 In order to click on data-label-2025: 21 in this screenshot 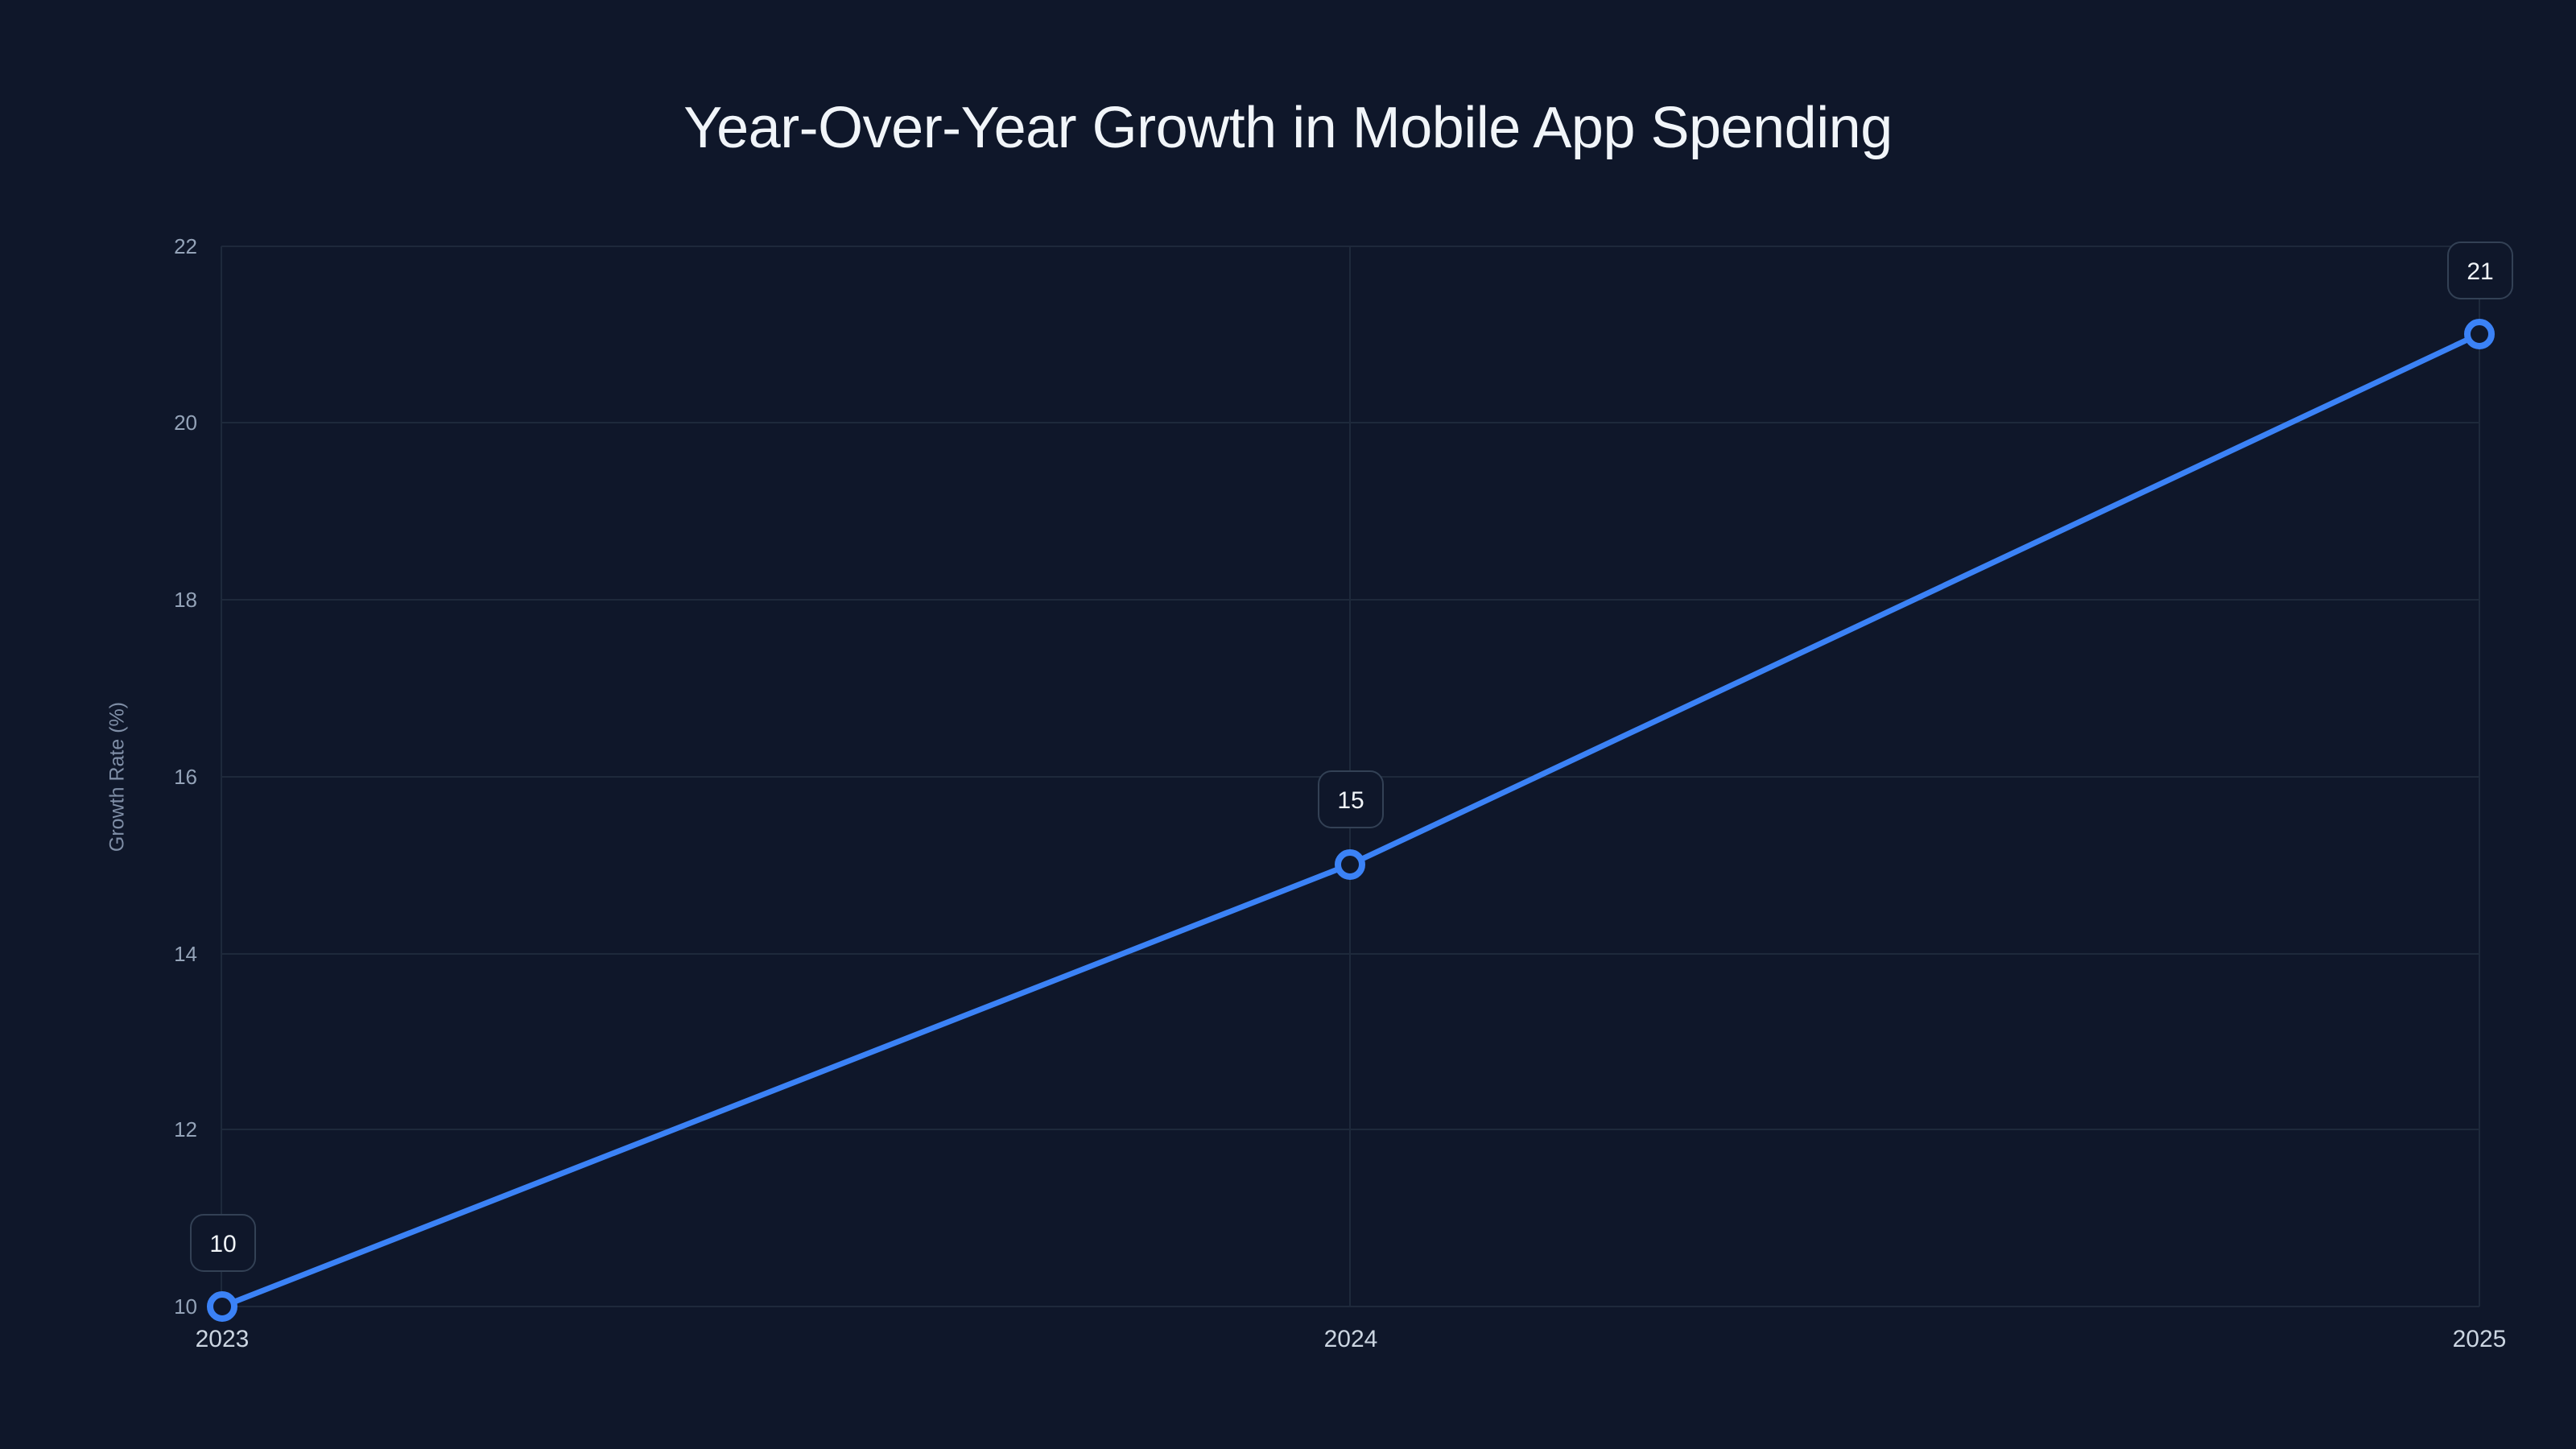, I will do `click(2480, 270)`.